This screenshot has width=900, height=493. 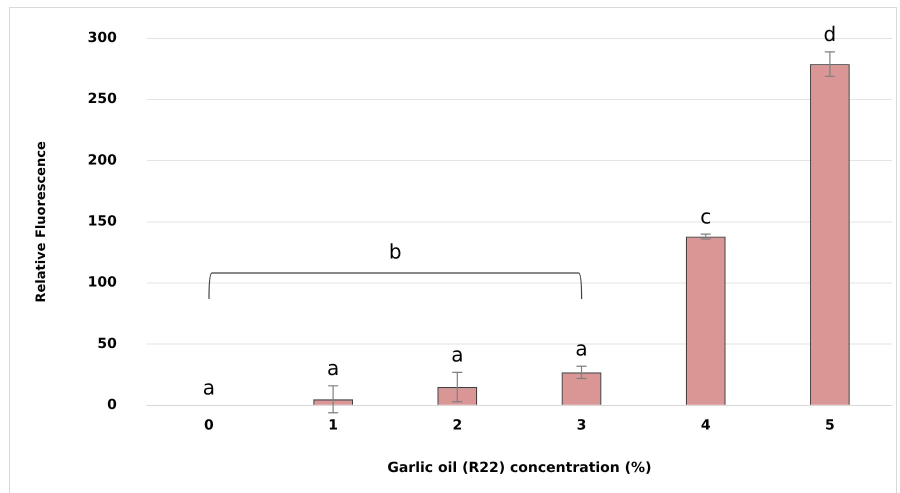 I want to click on annotation: b, so click(x=395, y=251).